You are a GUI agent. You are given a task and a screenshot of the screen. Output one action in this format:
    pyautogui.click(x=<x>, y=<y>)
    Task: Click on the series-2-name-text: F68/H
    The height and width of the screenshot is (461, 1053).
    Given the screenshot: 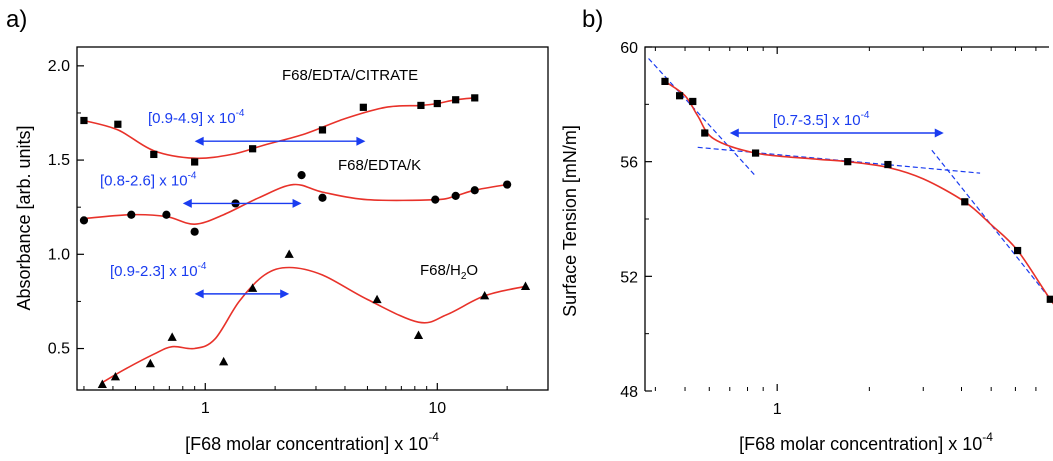 What is the action you would take?
    pyautogui.click(x=440, y=270)
    